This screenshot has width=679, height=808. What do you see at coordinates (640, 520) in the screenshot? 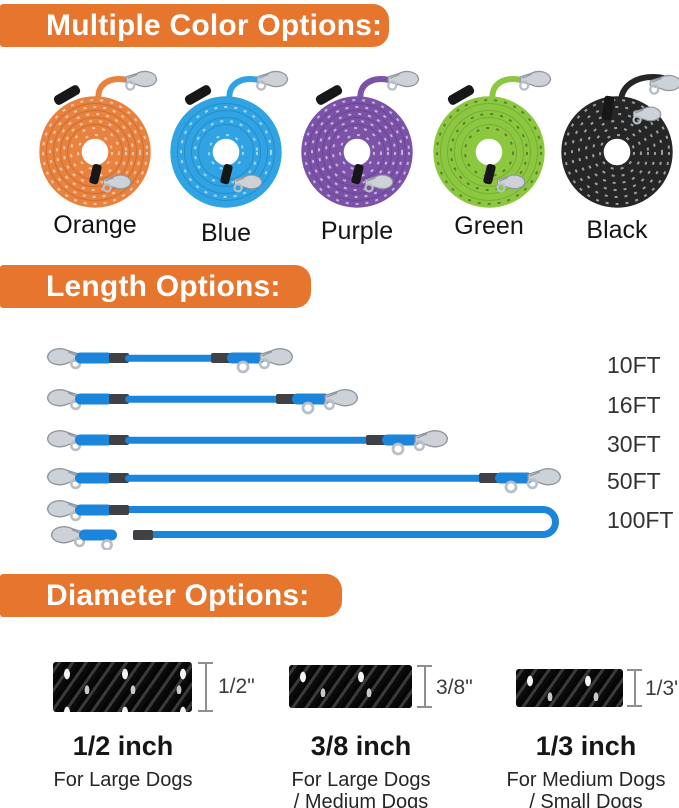
I see `length-label-100ft: 100FT` at bounding box center [640, 520].